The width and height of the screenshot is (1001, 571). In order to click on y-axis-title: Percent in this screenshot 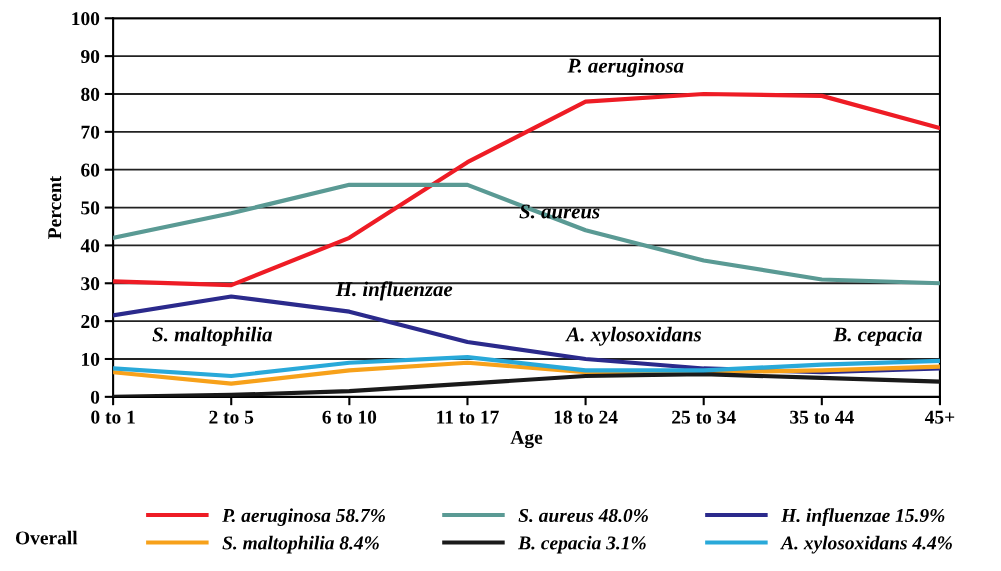, I will do `click(55, 207)`.